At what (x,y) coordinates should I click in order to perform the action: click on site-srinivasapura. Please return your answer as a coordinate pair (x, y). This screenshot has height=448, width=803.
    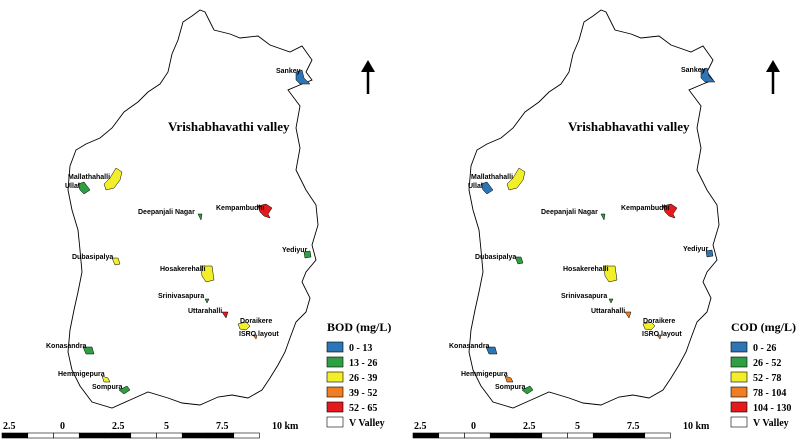
    Looking at the image, I should click on (611, 301).